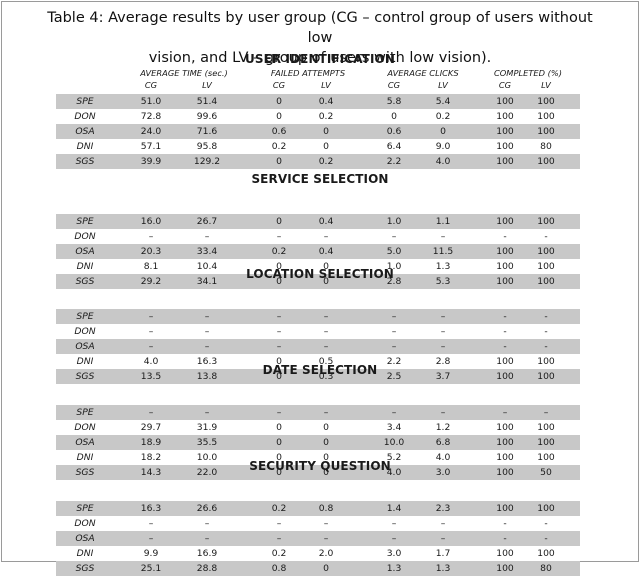 This screenshot has width=642, height=576. I want to click on avg-time-lv-cell: 31.9, so click(207, 427).